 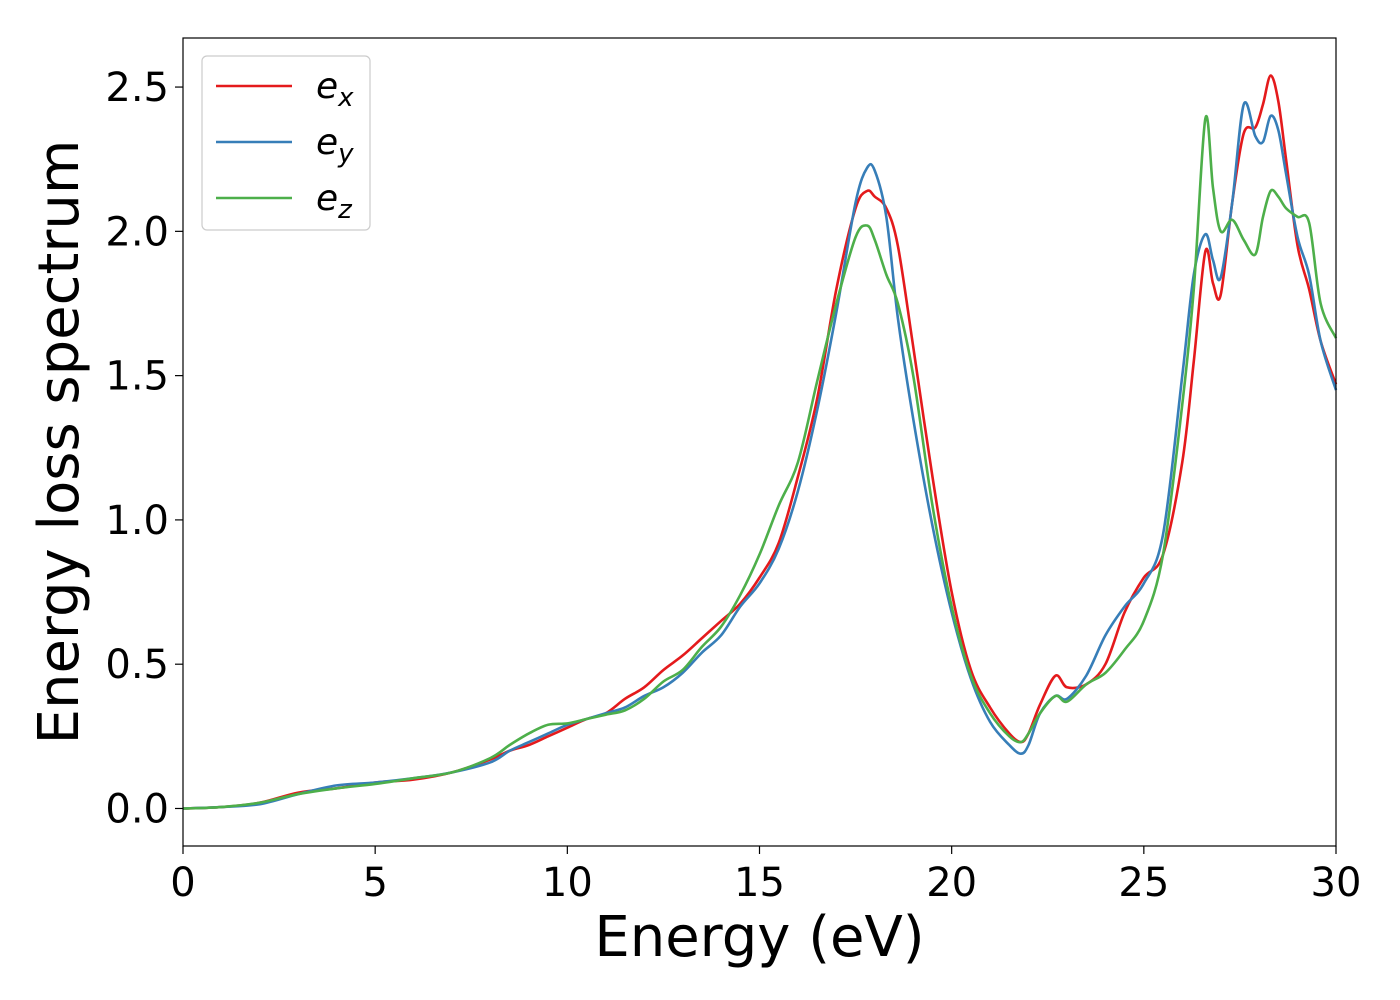 What do you see at coordinates (374, 883) in the screenshot?
I see `x-tick-label: 5` at bounding box center [374, 883].